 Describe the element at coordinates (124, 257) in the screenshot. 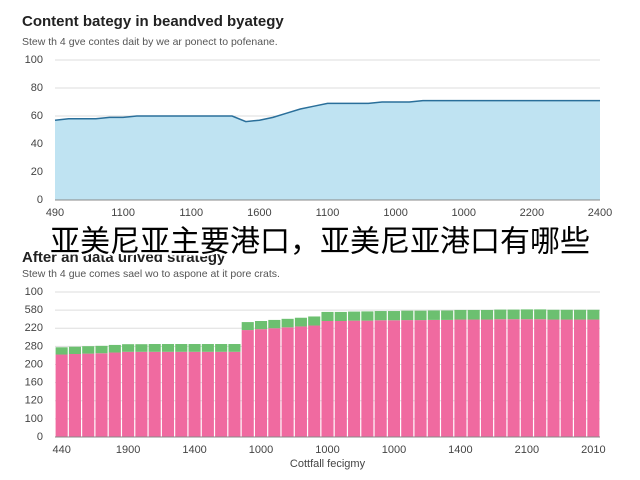

I see `chart-title: After an data urived strategy` at that location.